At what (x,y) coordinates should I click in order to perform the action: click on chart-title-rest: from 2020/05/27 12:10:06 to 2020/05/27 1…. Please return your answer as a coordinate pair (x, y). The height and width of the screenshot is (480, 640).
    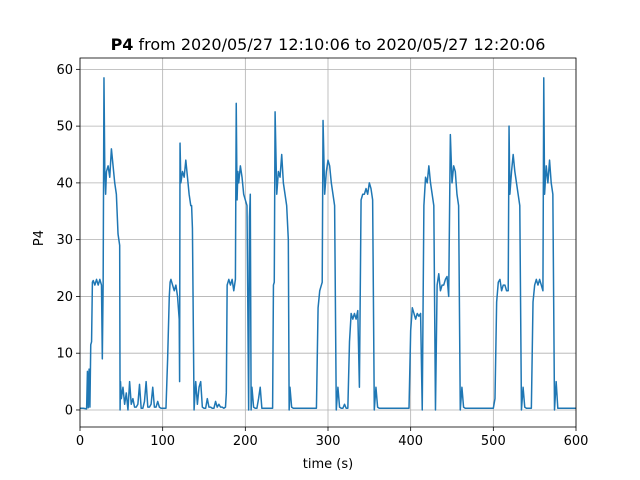
    Looking at the image, I should click on (339, 44).